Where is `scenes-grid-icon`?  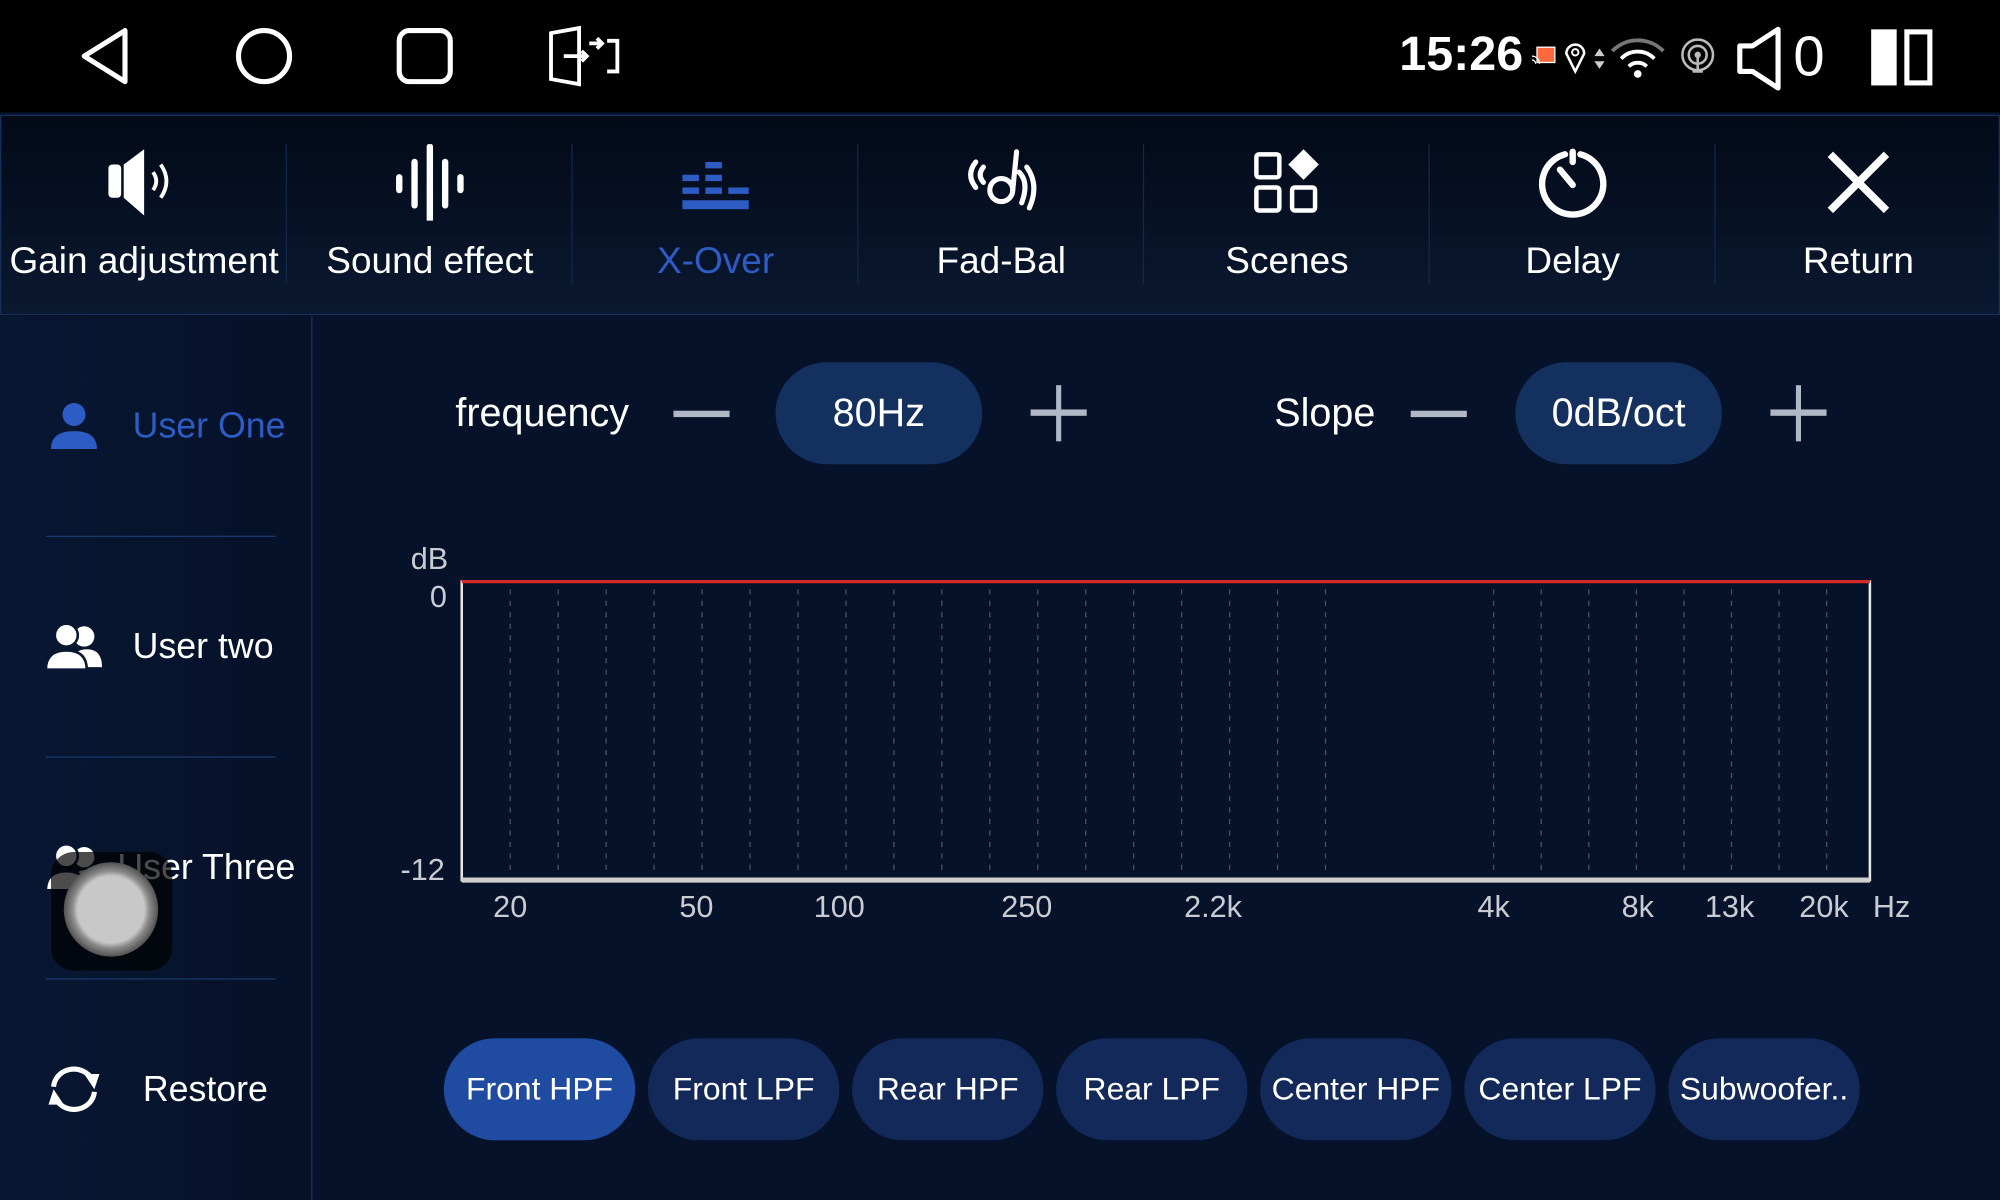 scenes-grid-icon is located at coordinates (1286, 181).